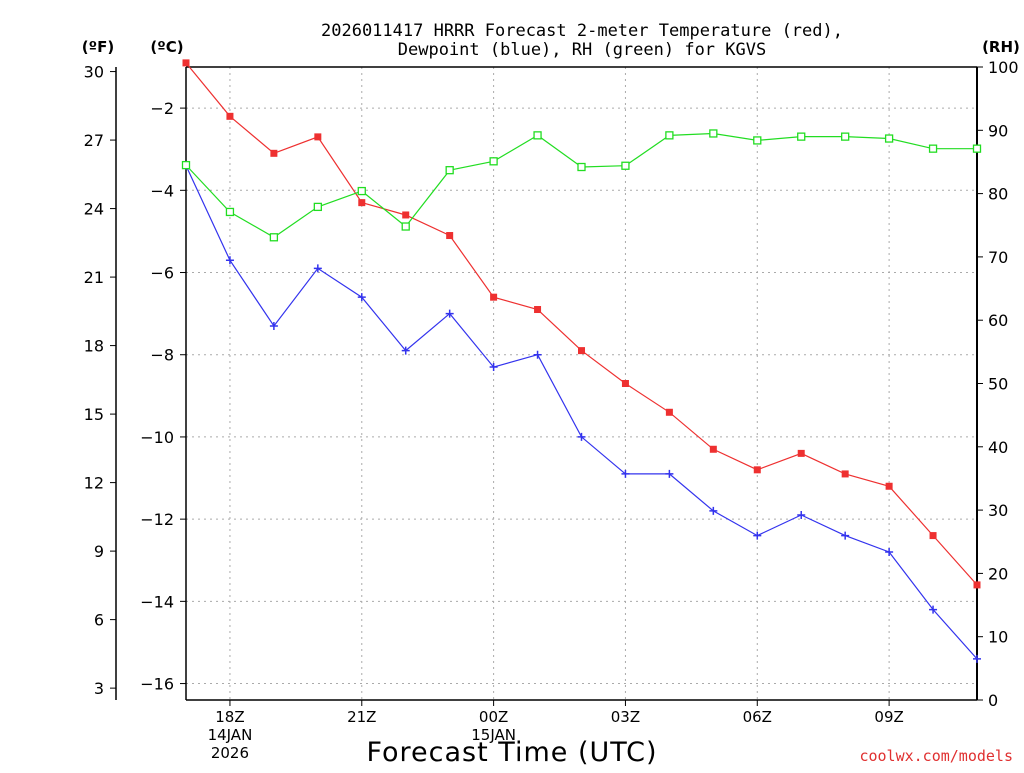 The width and height of the screenshot is (1024, 773). Describe the element at coordinates (162, 355) in the screenshot. I see `celsius-tick-label: −8` at that location.